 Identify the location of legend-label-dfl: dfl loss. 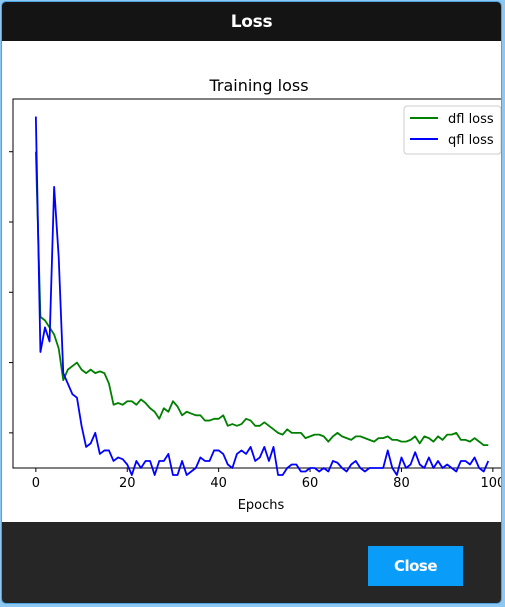
(471, 119).